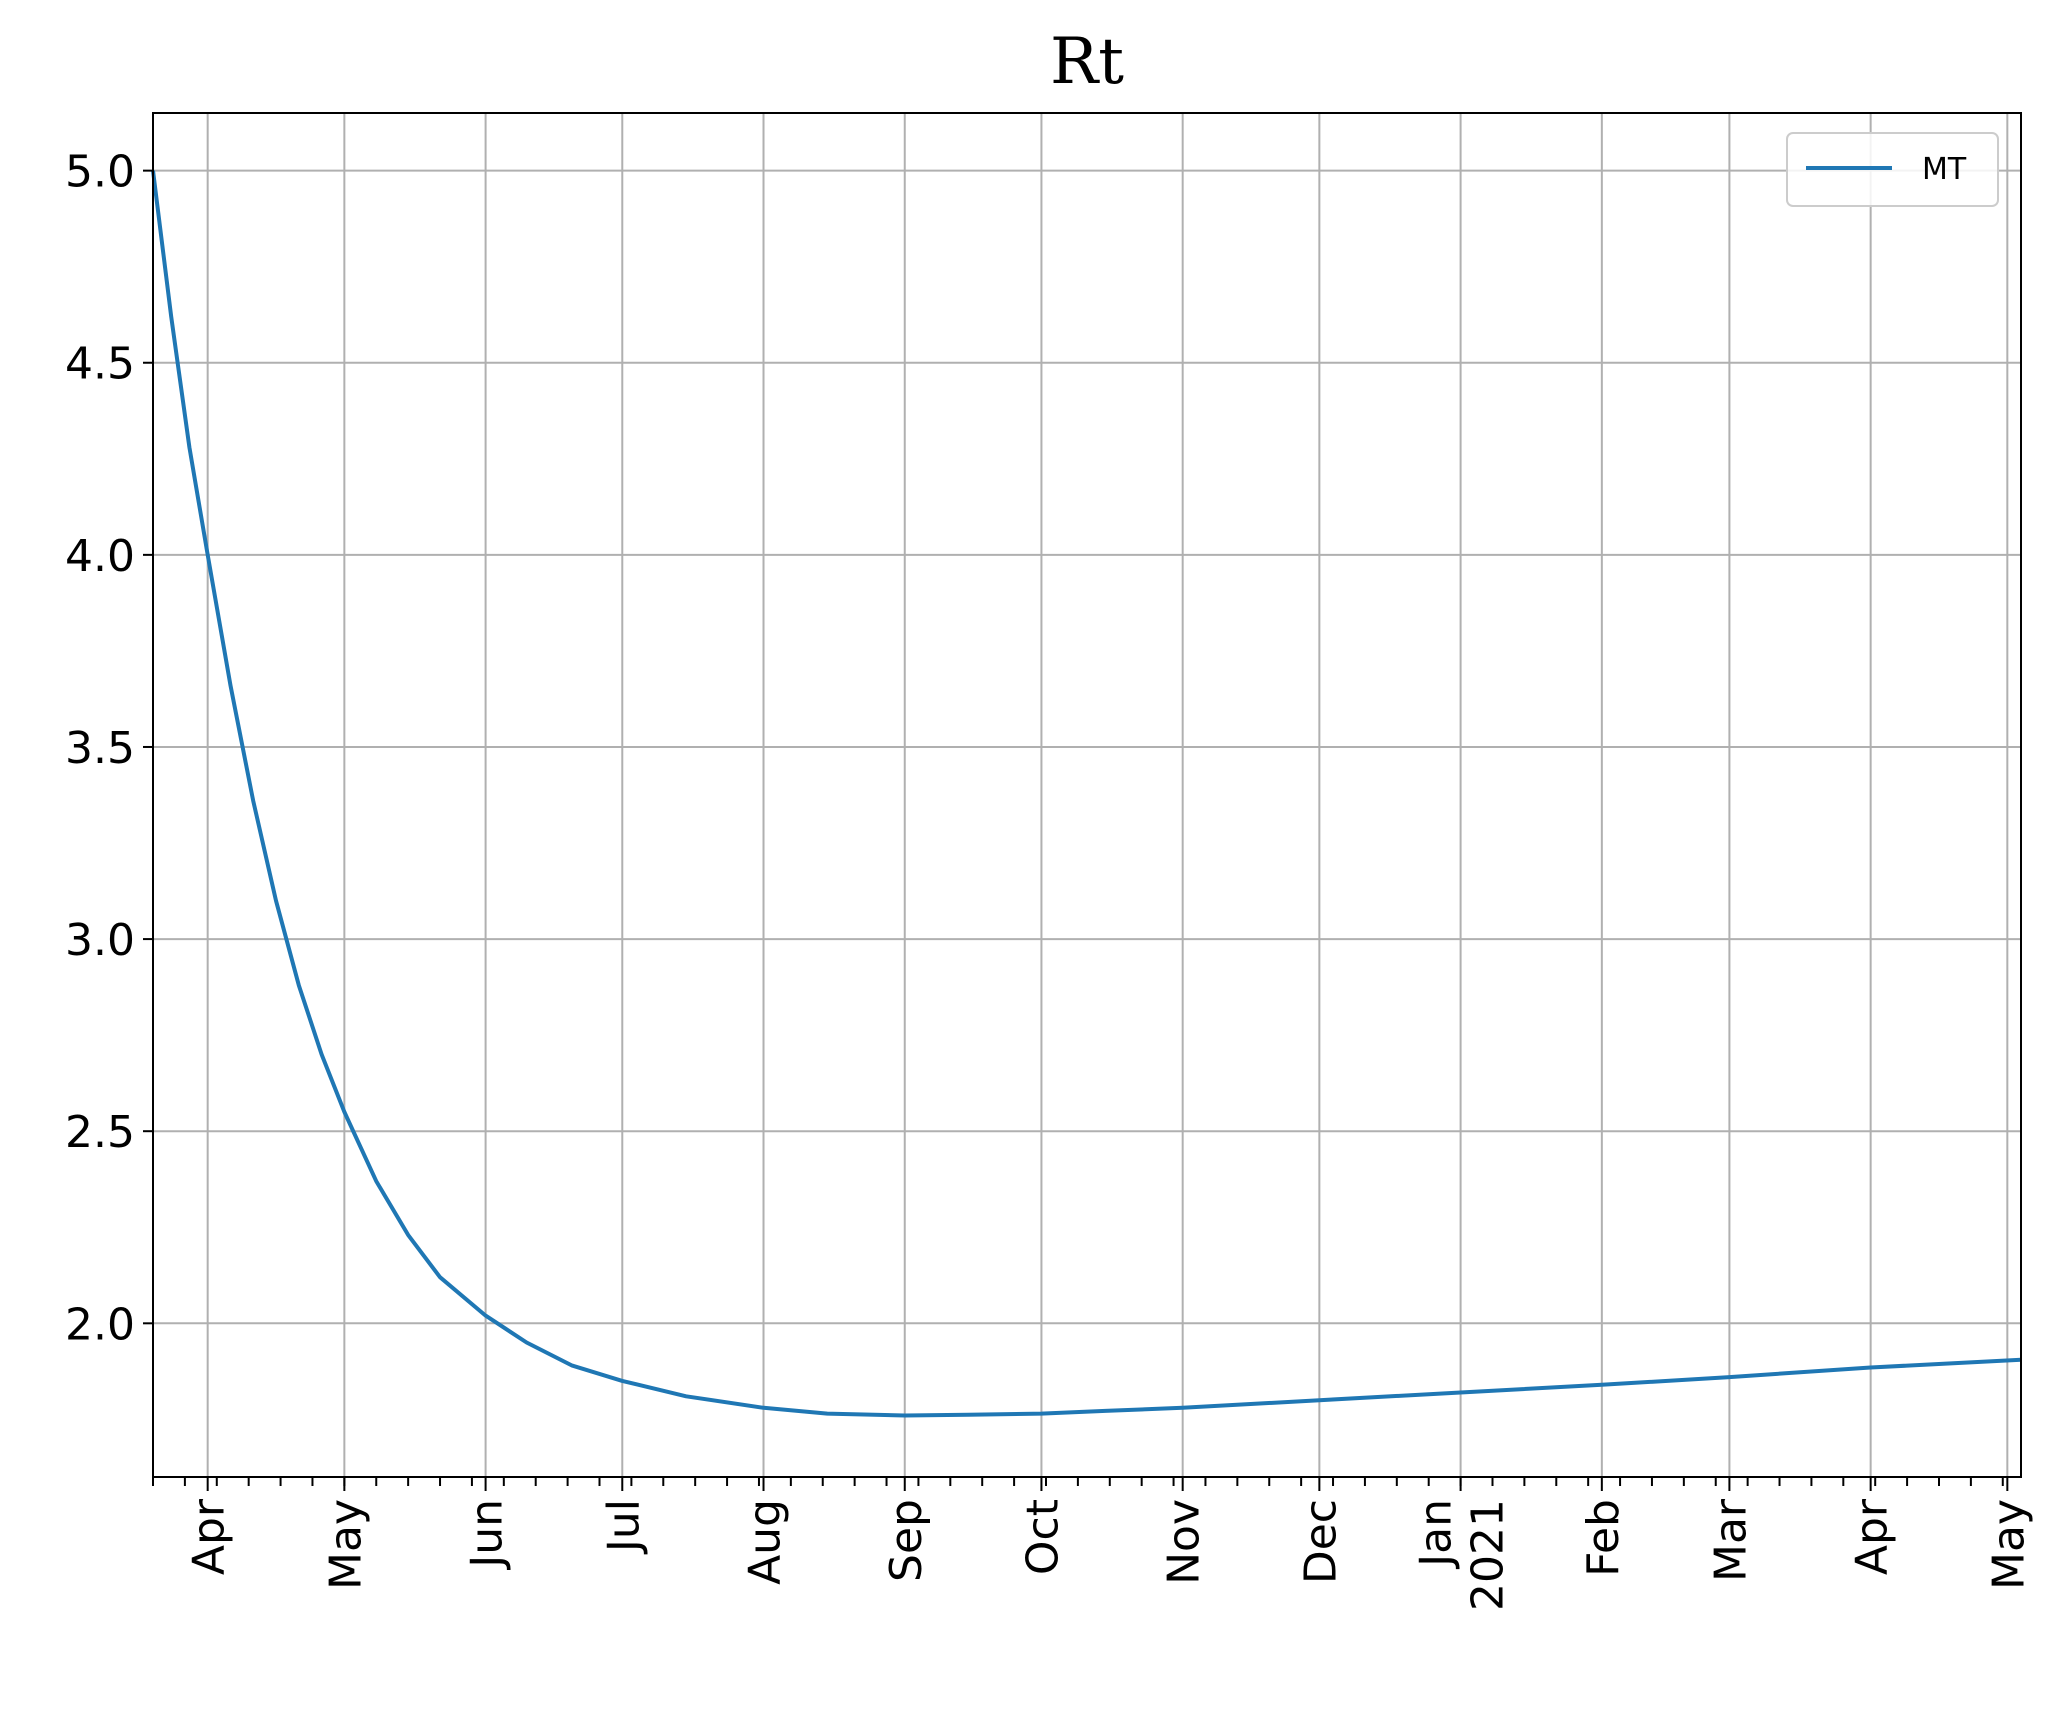 The image size is (2056, 1735). I want to click on x-tick-label: 2021, so click(1488, 1555).